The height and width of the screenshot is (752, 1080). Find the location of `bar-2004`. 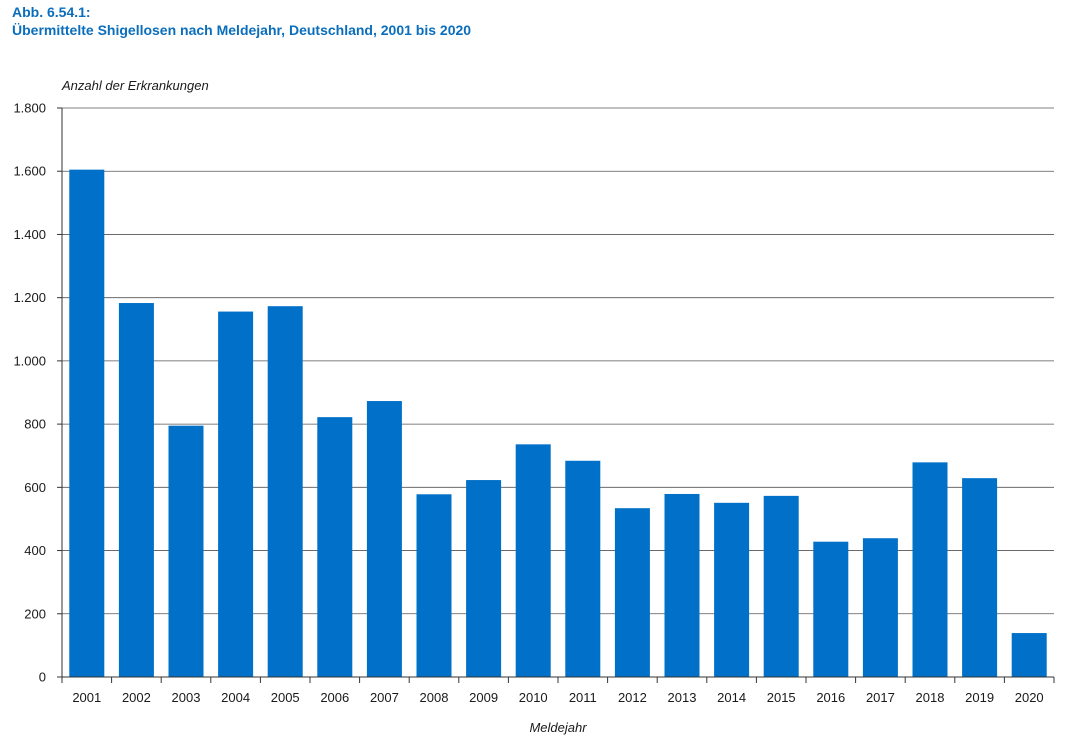

bar-2004 is located at coordinates (236, 494).